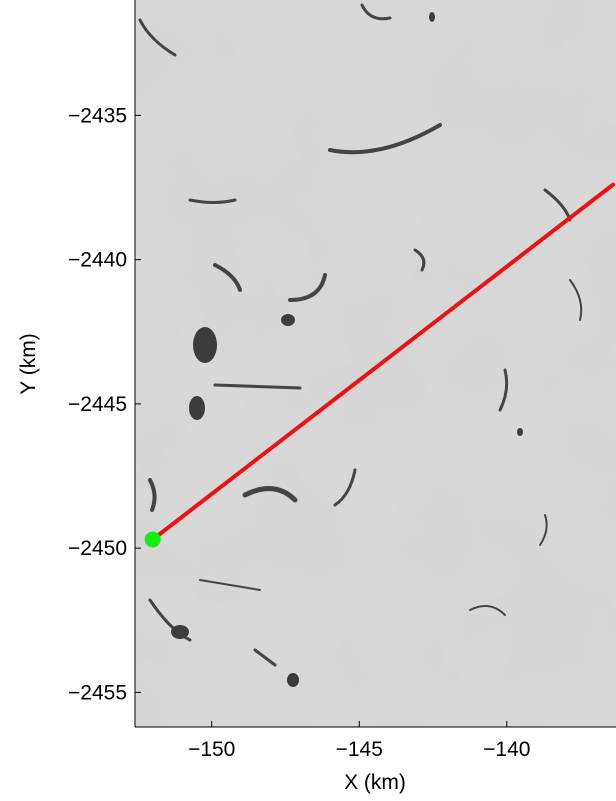 This screenshot has height=801, width=616. What do you see at coordinates (359, 749) in the screenshot?
I see `x-tick-label: −145` at bounding box center [359, 749].